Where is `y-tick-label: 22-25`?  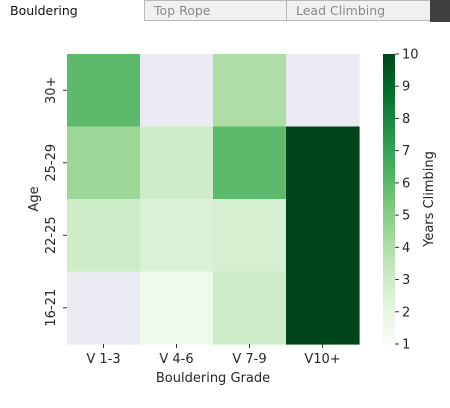
y-tick-label: 22-25 is located at coordinates (51, 235).